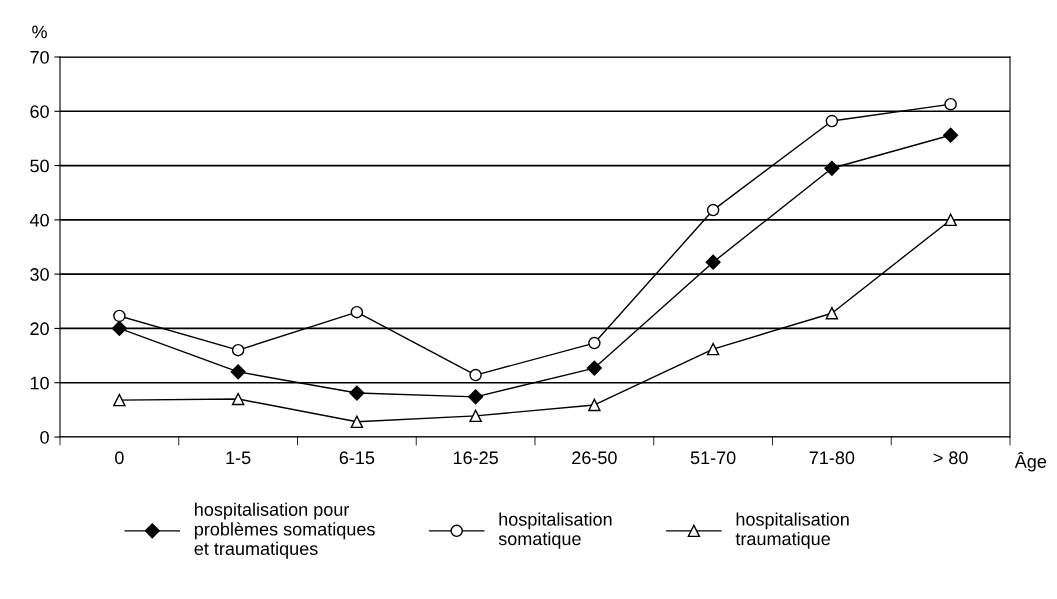  Describe the element at coordinates (832, 458) in the screenshot. I see `x-tick-label: 71-80` at that location.